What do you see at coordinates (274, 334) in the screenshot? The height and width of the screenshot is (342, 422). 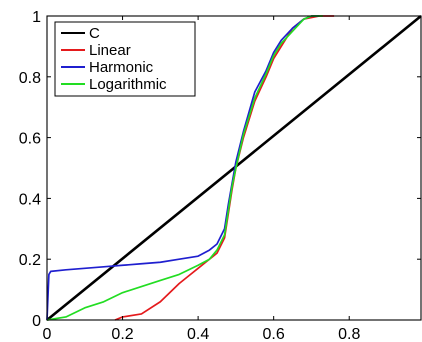 I see `x-tick-label: 0.6` at bounding box center [274, 334].